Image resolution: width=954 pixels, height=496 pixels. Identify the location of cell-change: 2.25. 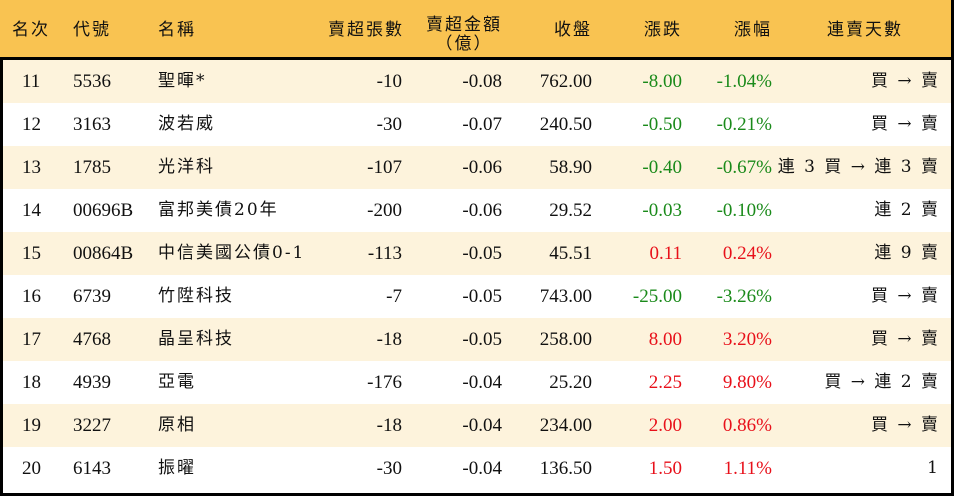
(665, 382).